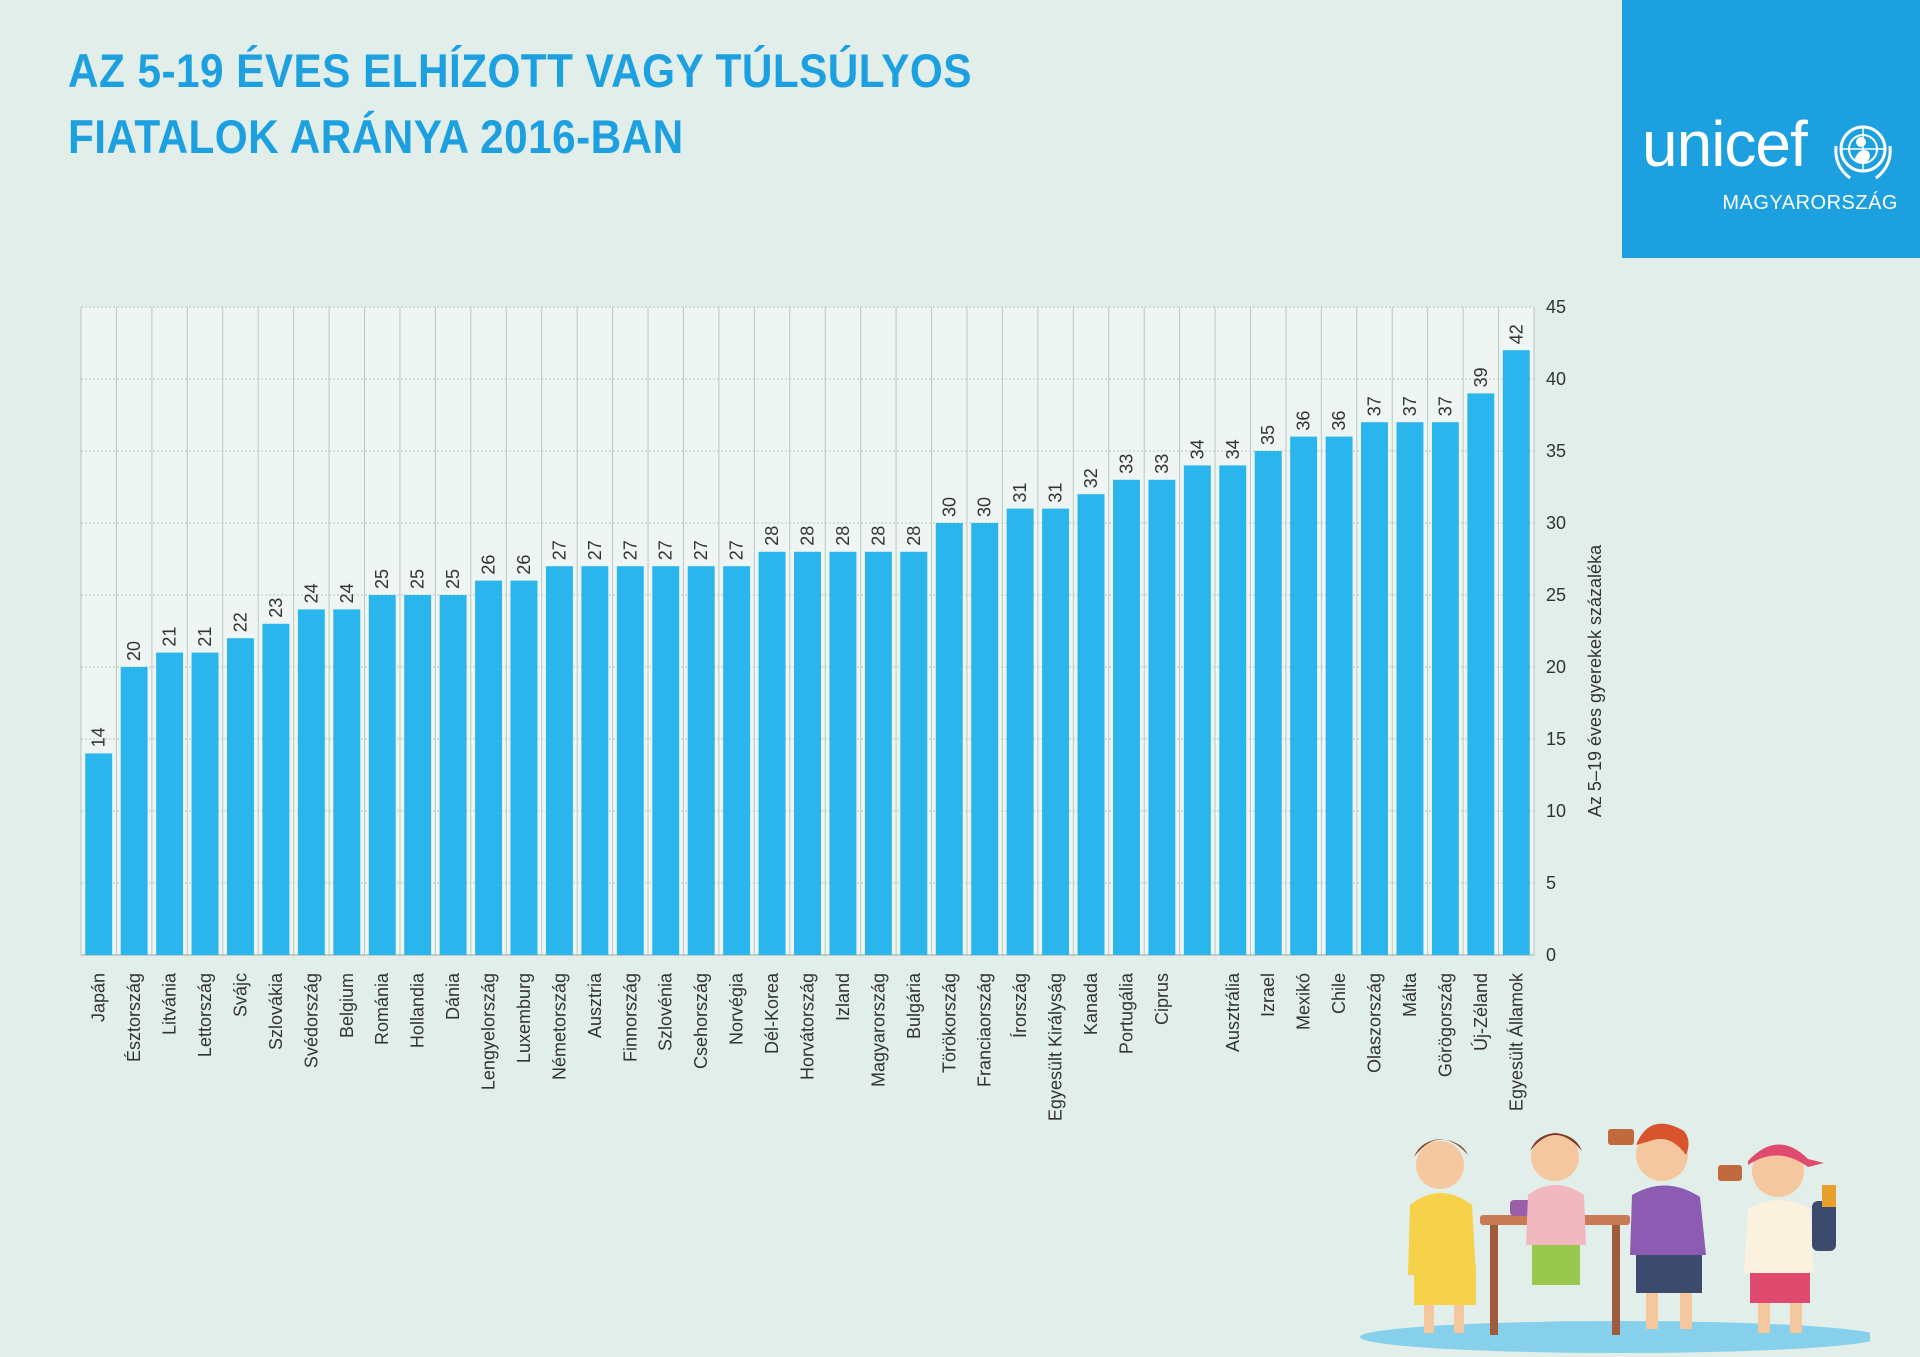  What do you see at coordinates (1268, 995) in the screenshot?
I see `x-tick-label: Izrael` at bounding box center [1268, 995].